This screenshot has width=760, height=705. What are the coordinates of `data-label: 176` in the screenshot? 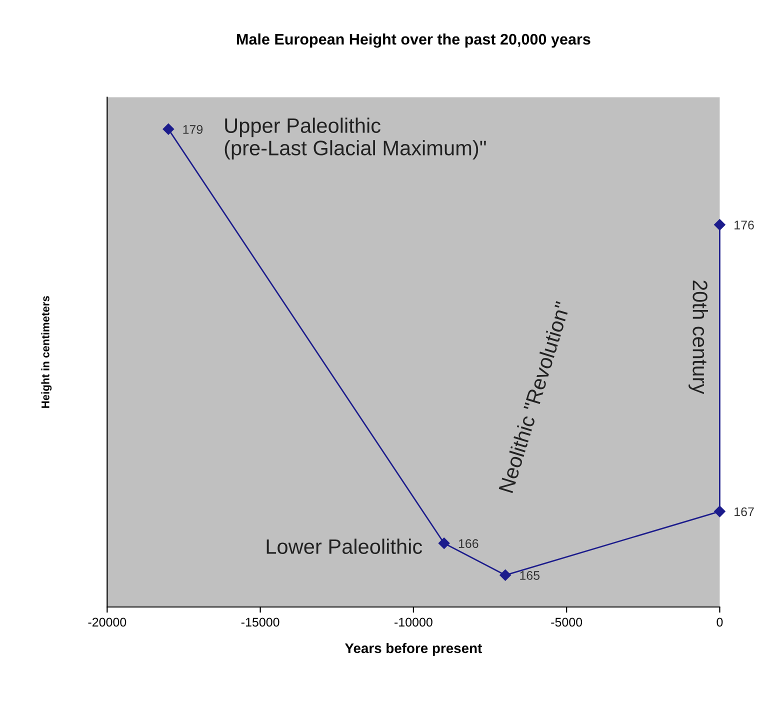 It's located at (744, 225).